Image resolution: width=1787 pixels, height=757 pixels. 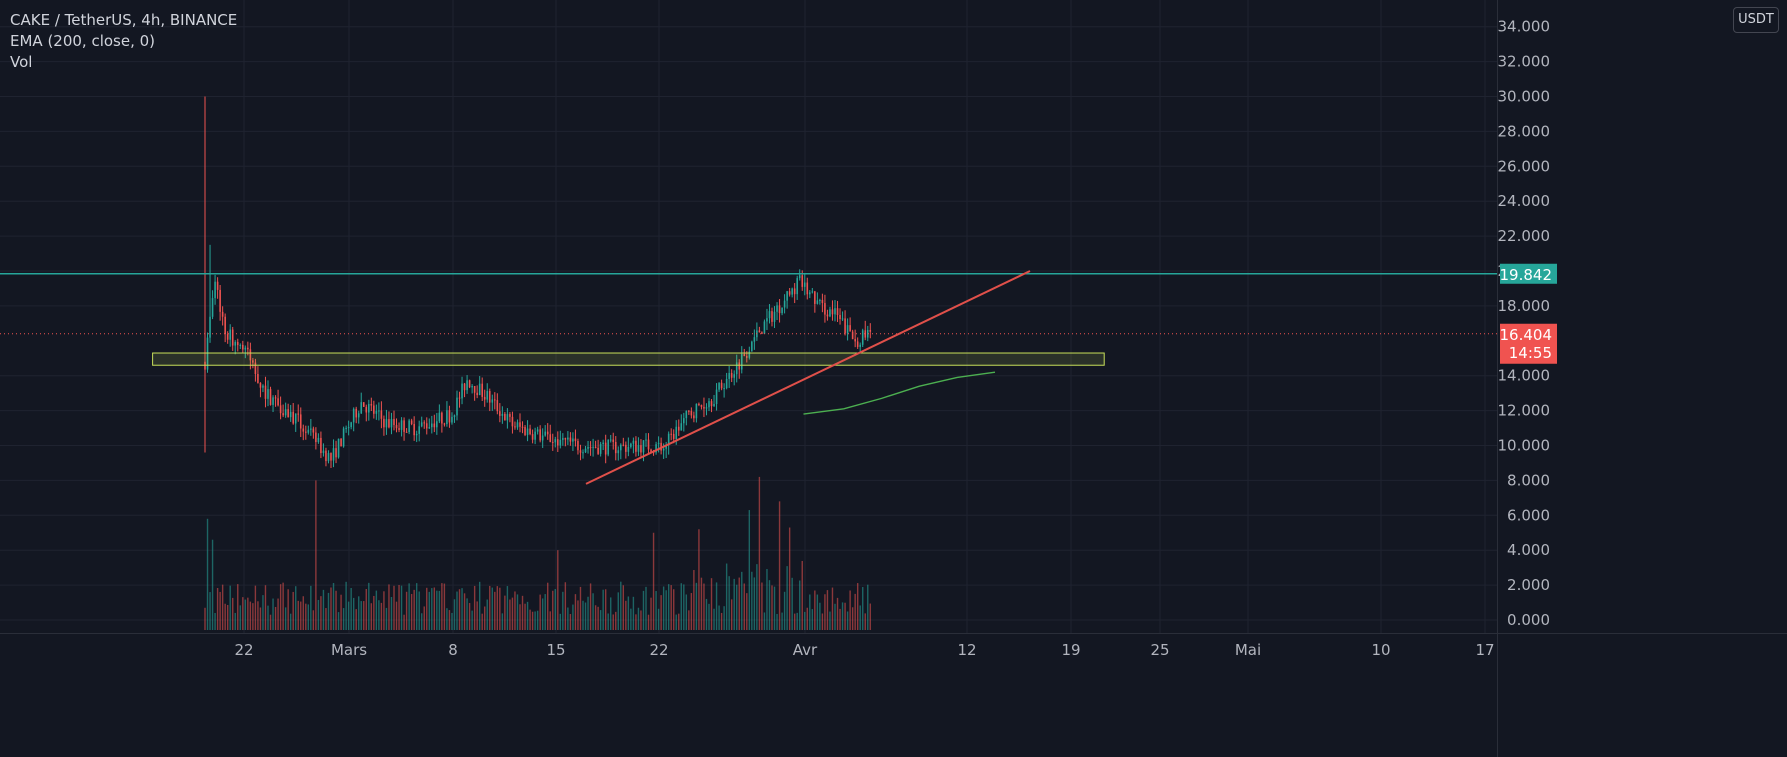 I want to click on time-tick-label: 12, so click(x=966, y=650).